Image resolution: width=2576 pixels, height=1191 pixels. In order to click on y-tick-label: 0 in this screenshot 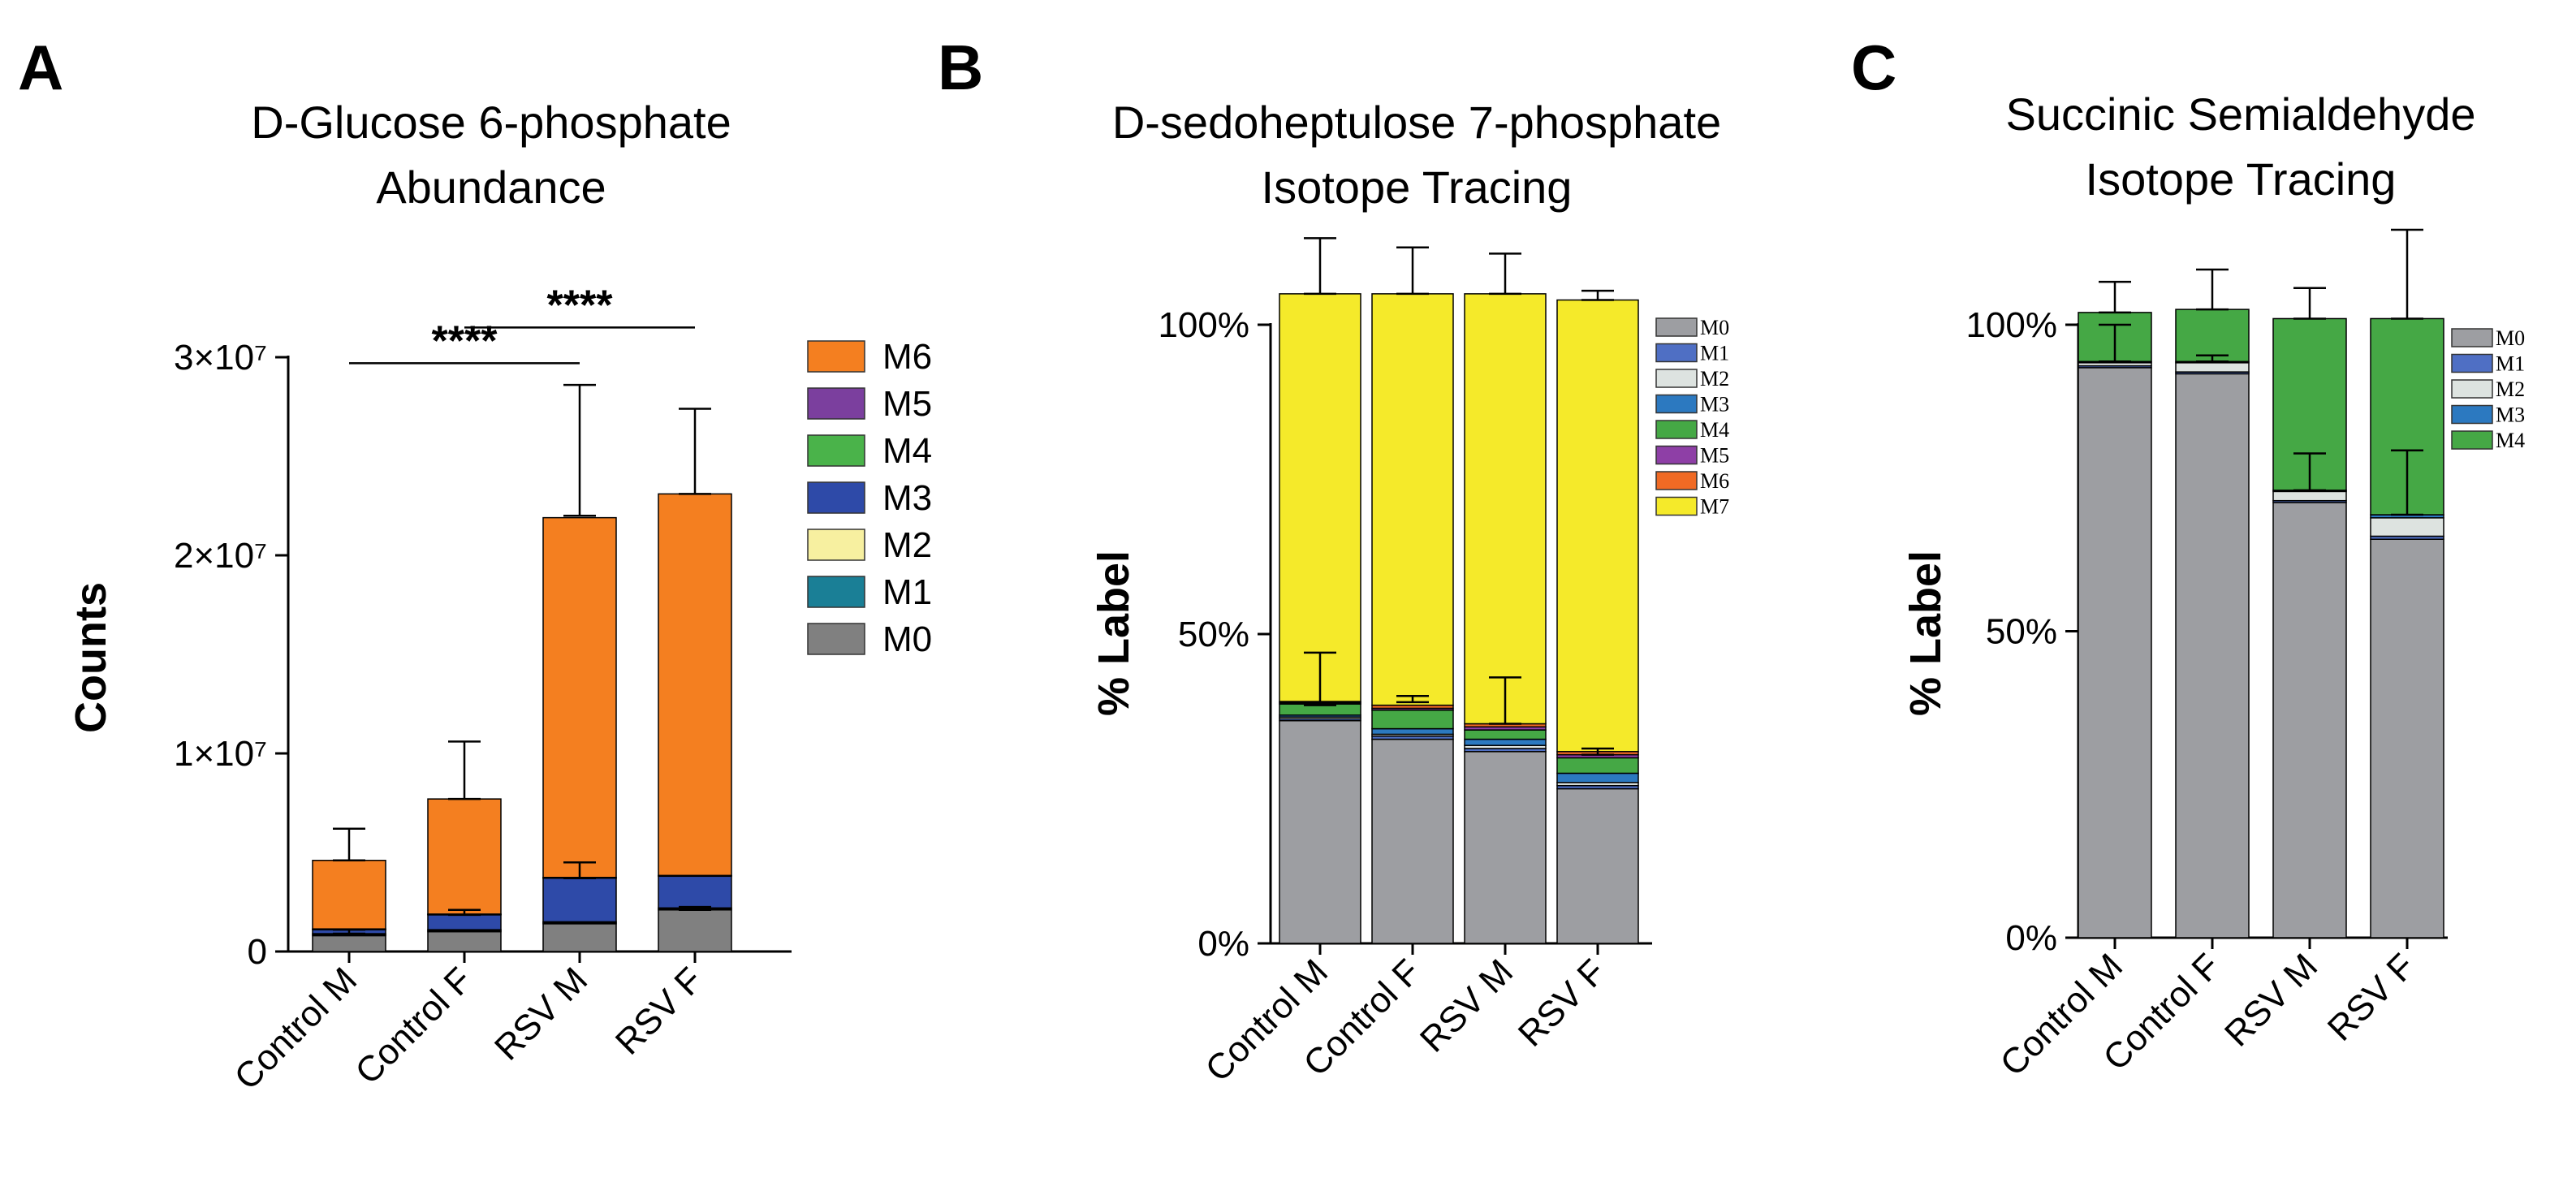, I will do `click(257, 952)`.